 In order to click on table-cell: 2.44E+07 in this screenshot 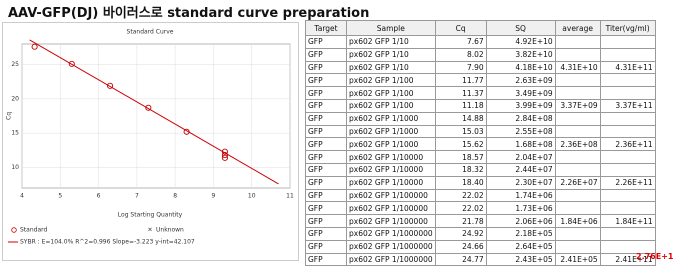, I will do `click(520, 169)`.